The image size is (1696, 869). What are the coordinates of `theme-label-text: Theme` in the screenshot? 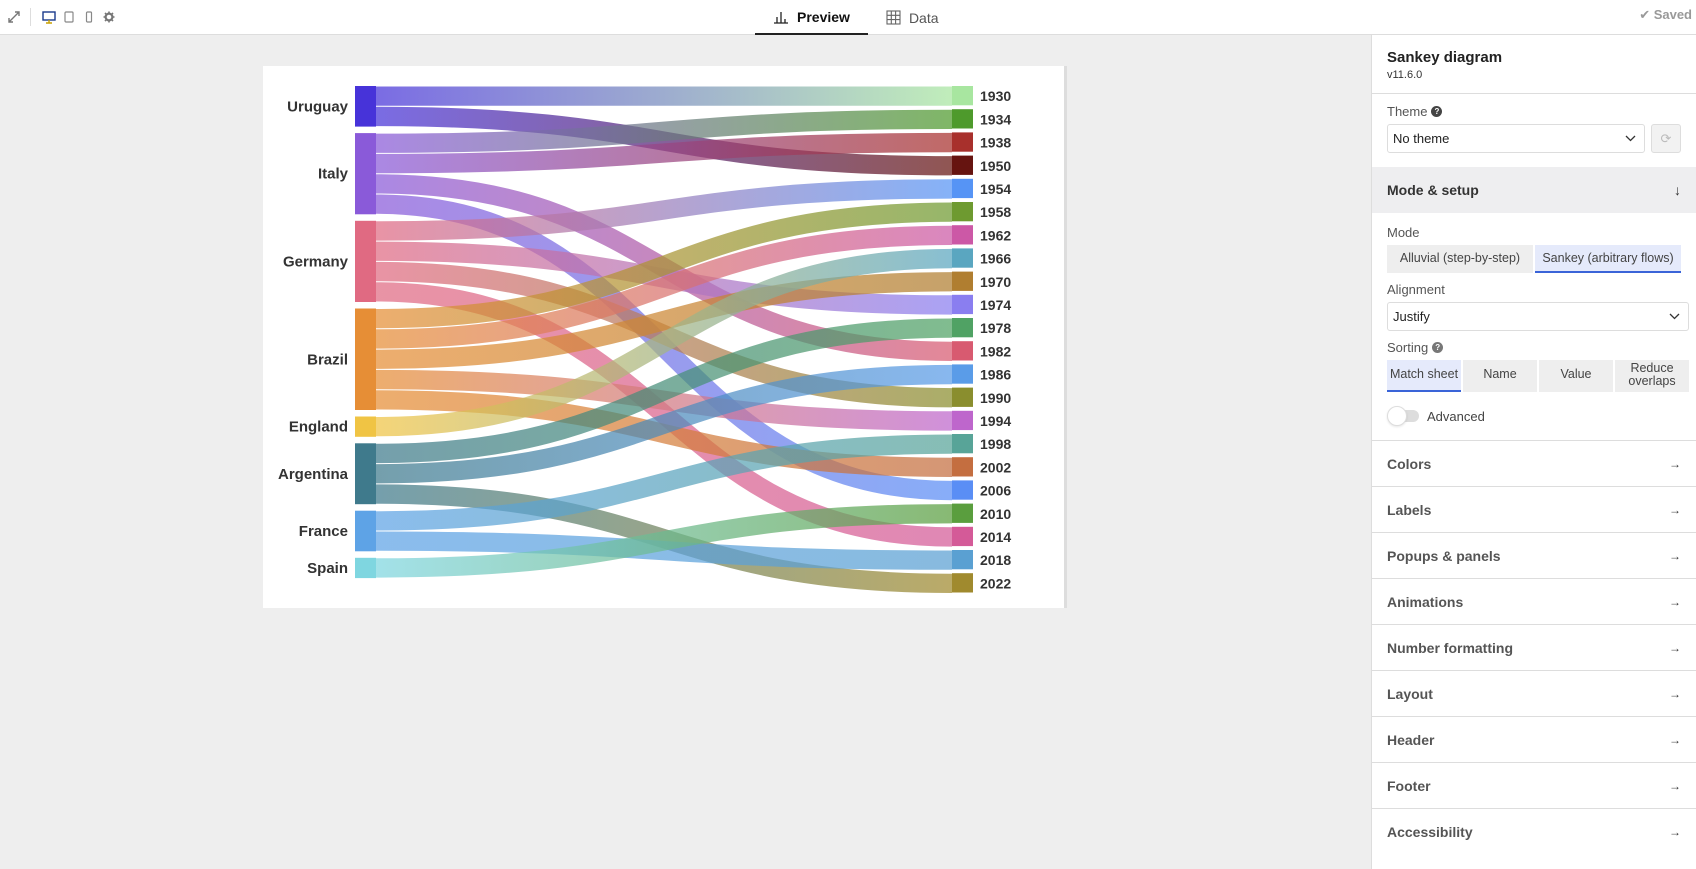 It's located at (1407, 111).